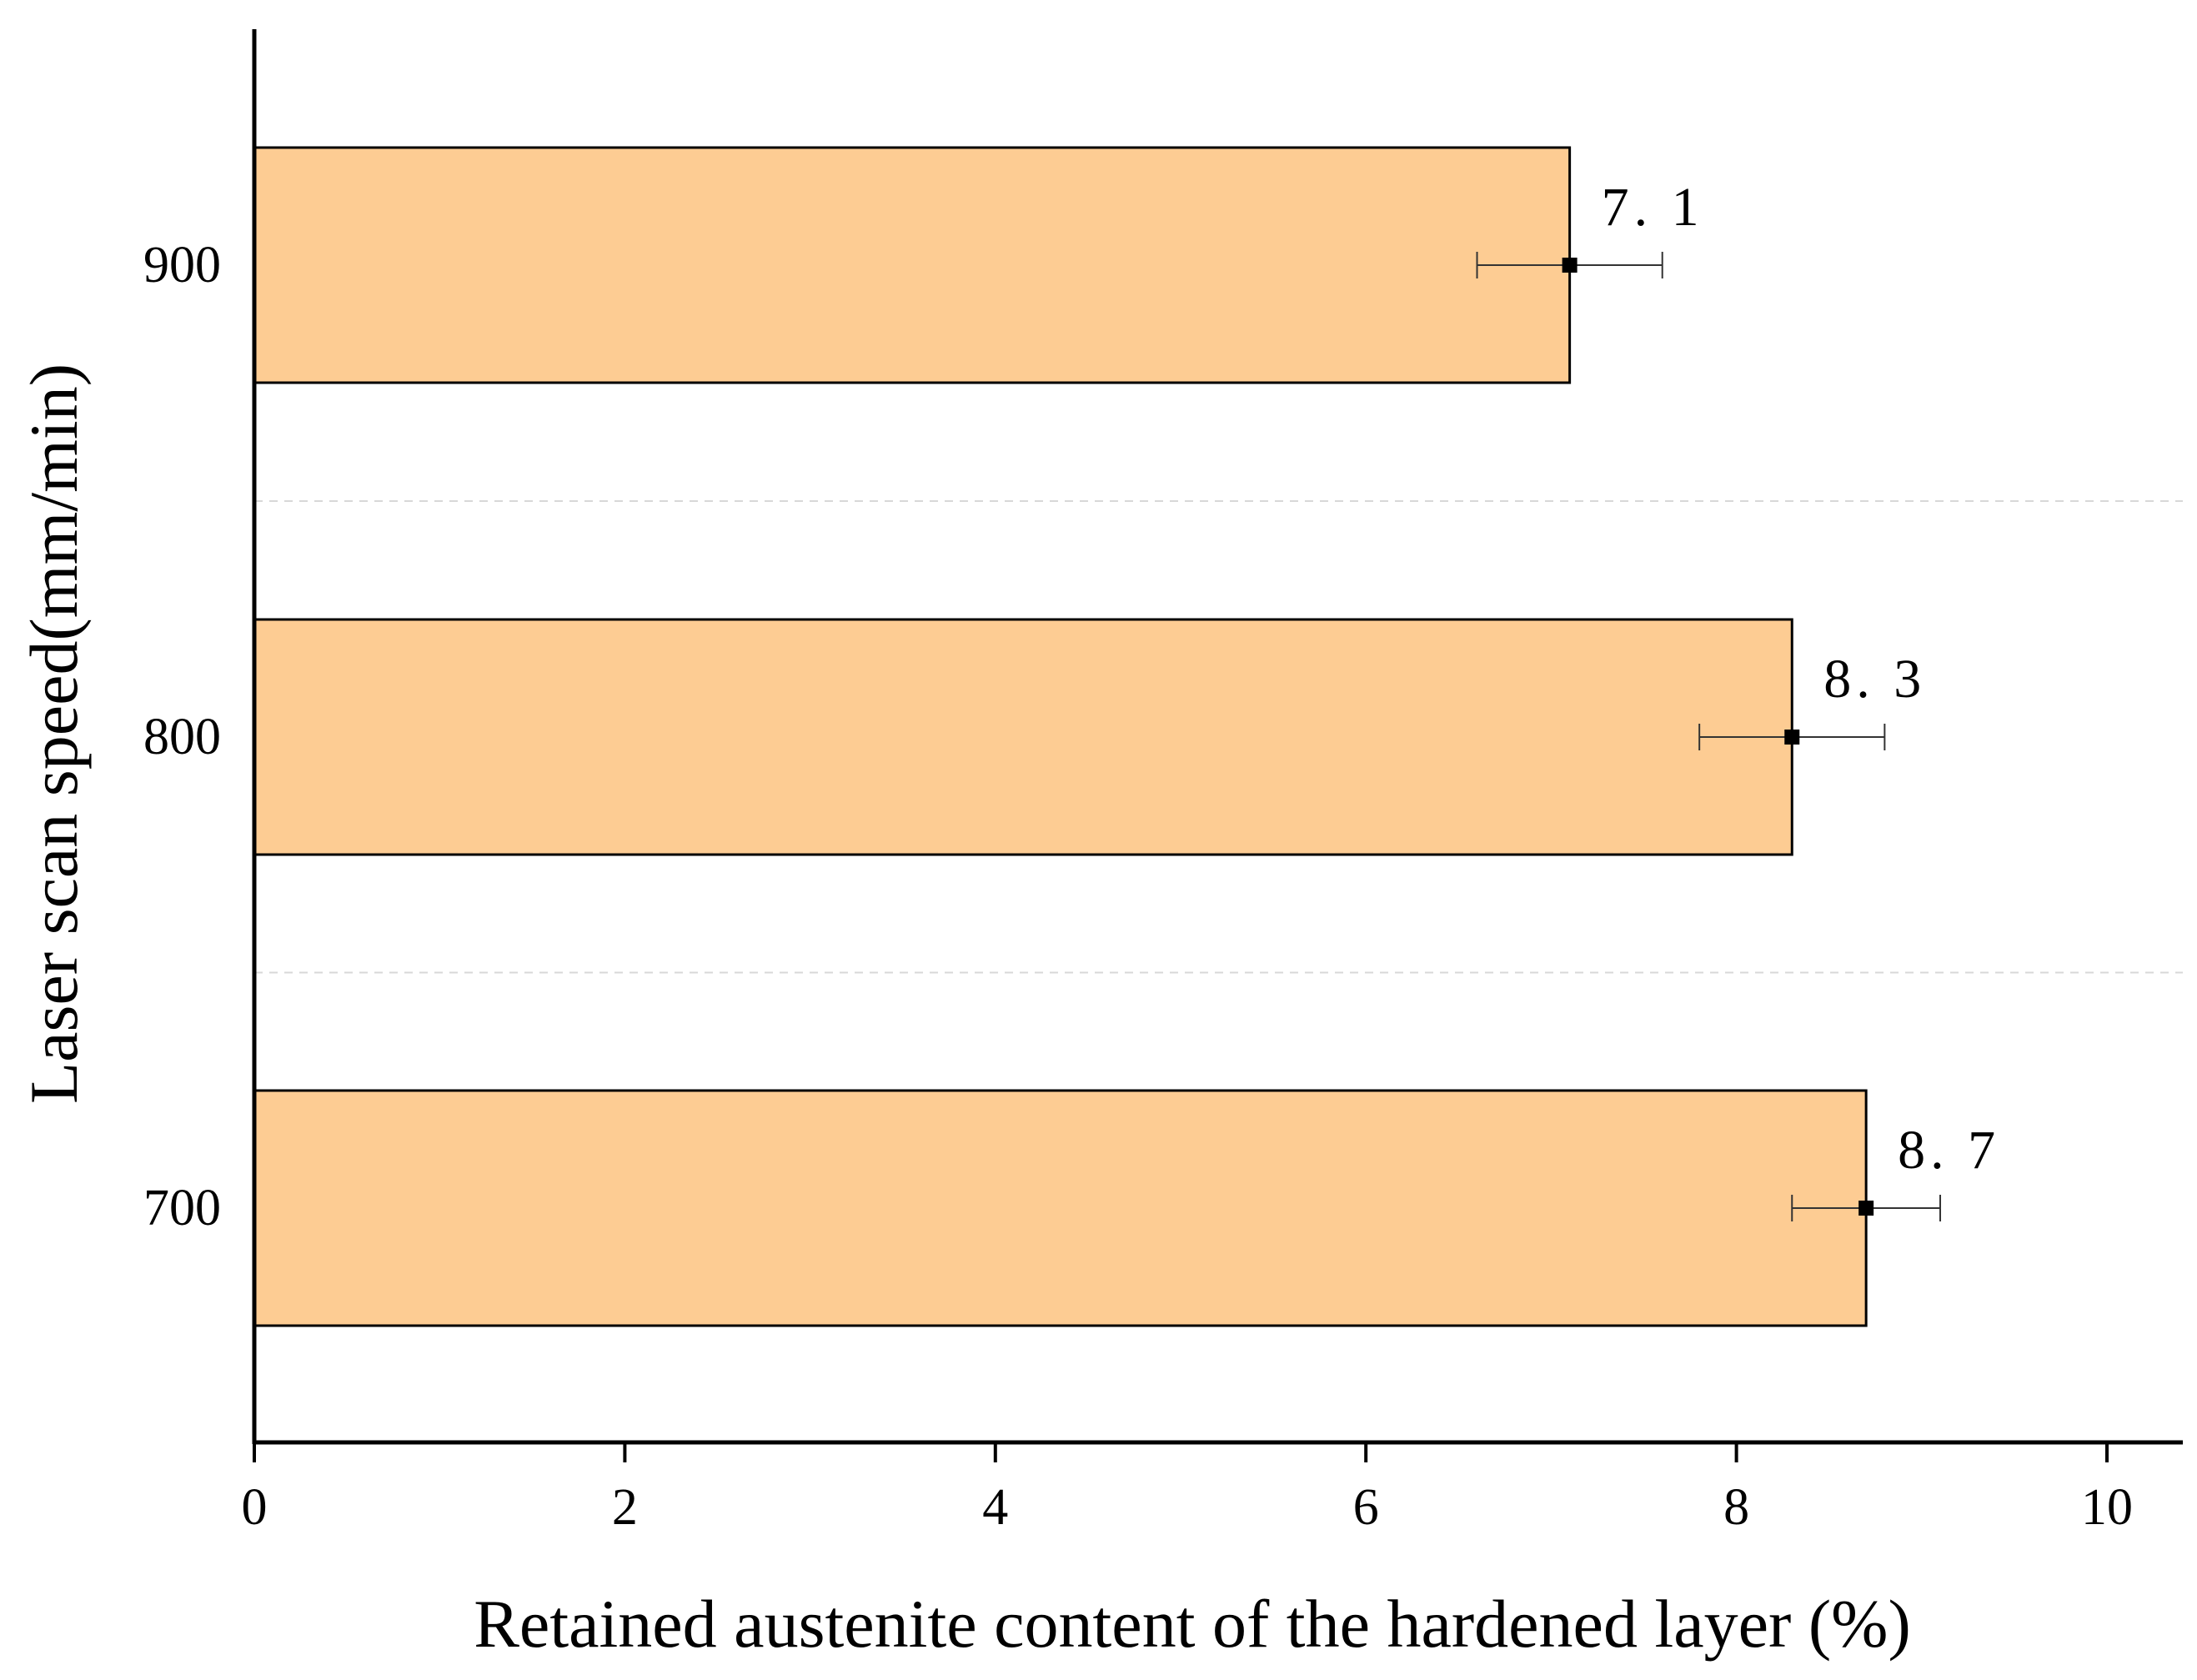 This screenshot has height=1680, width=2197. I want to click on x-tick-labels: 0 2 4 6 8 10, so click(1188, 1507).